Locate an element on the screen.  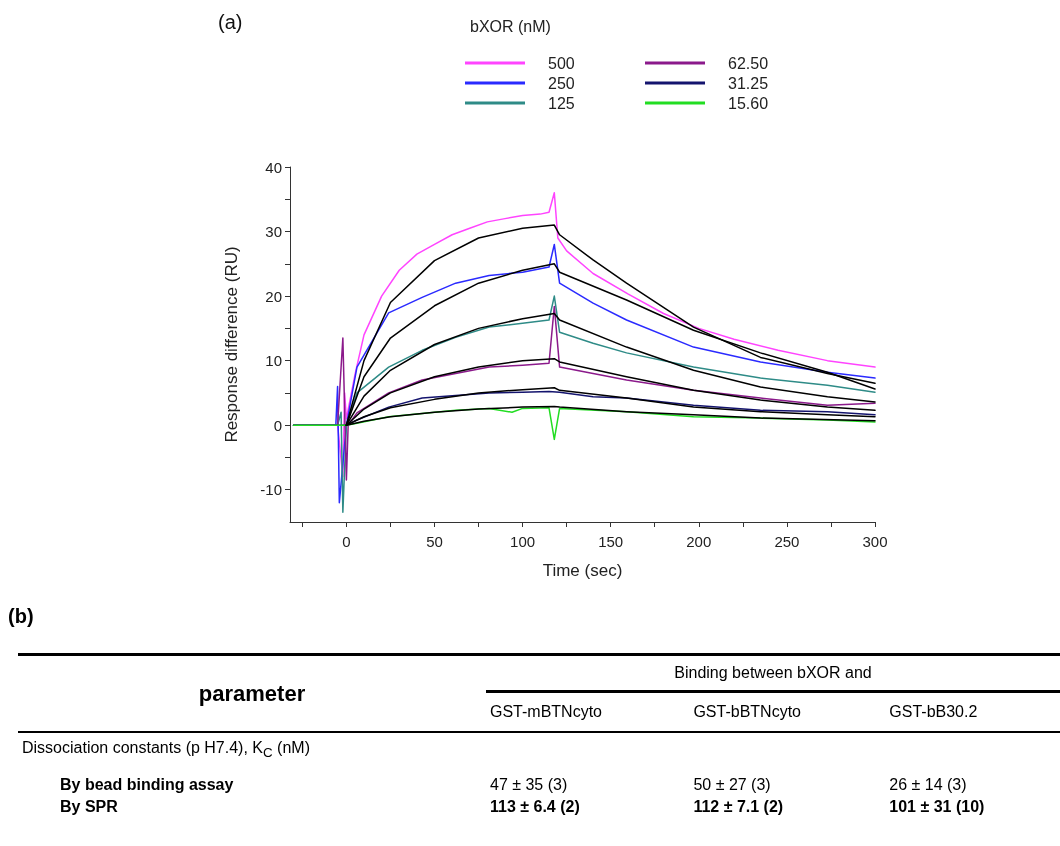
text: By bead binding assay is located at coordinates (147, 785).